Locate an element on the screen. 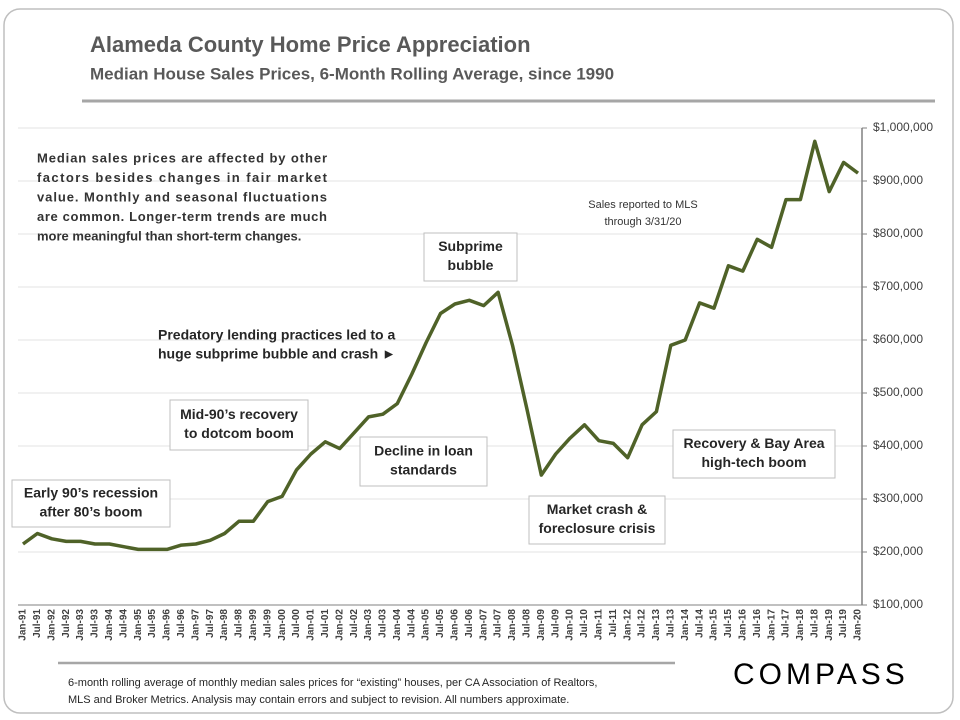  x-tick-label: Jul-00 is located at coordinates (296, 623).